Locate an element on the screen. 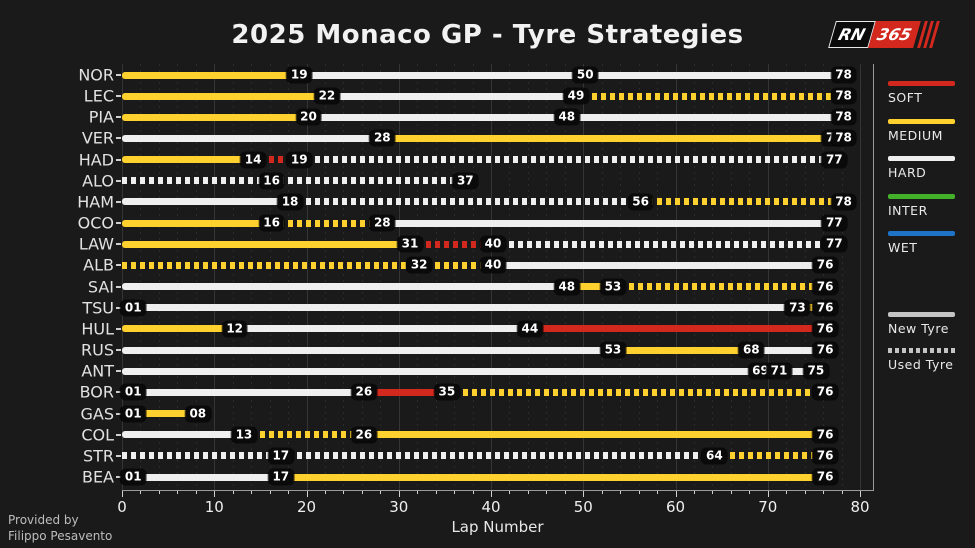  stint-lap-label-tsu-3: 76 is located at coordinates (825, 308).